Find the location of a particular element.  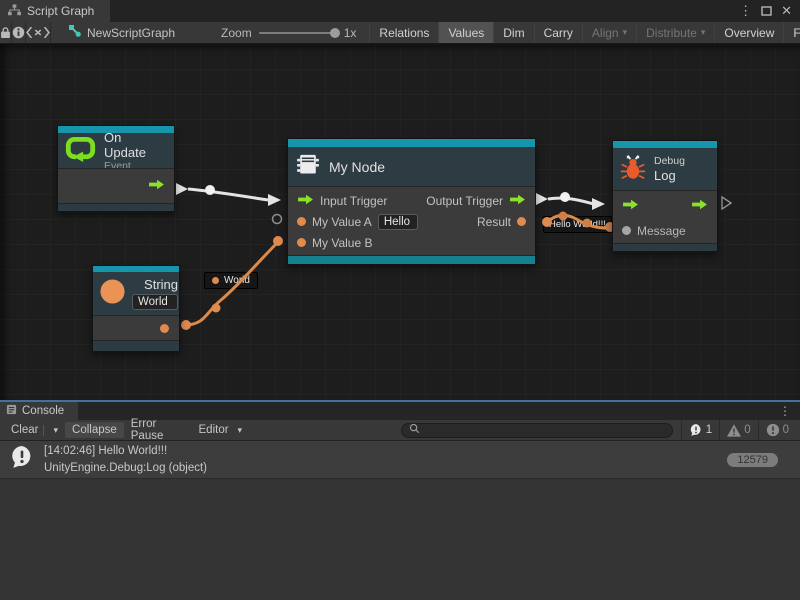

error-circle-icon is located at coordinates (772, 430).